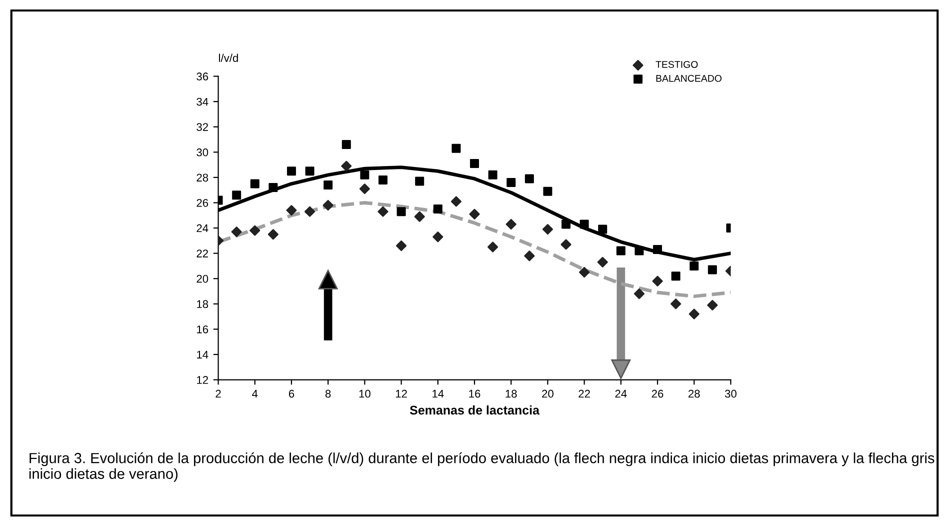 The image size is (949, 526). Describe the element at coordinates (401, 394) in the screenshot. I see `x-tick-label: 12` at that location.